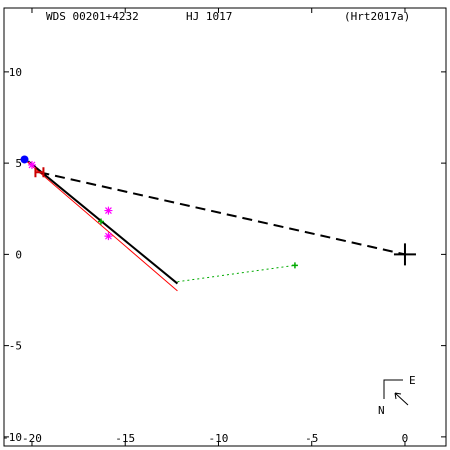  Describe the element at coordinates (39, 172) in the screenshot. I see `last-observation-marker` at that location.